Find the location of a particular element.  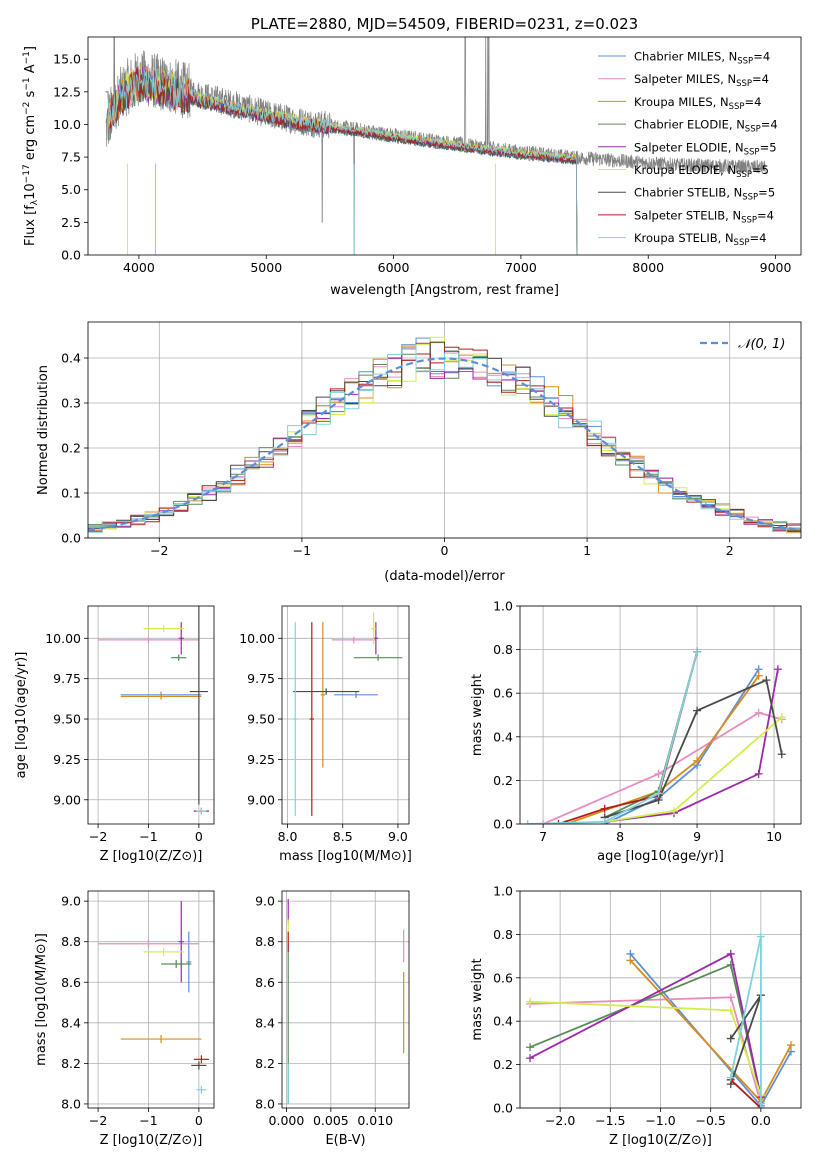

y-tick-label: 7.5 is located at coordinates (71, 157).